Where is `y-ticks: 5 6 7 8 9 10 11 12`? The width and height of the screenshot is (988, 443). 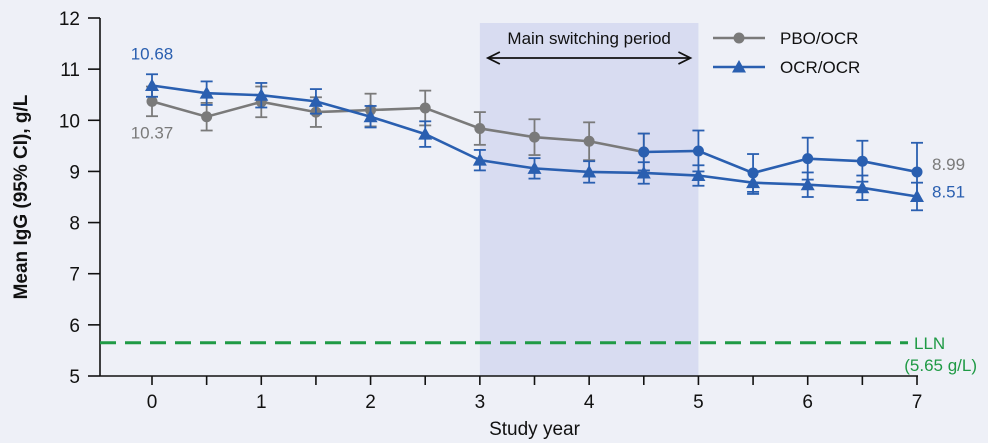 y-ticks: 5 6 7 8 9 10 11 12 is located at coordinates (79, 198).